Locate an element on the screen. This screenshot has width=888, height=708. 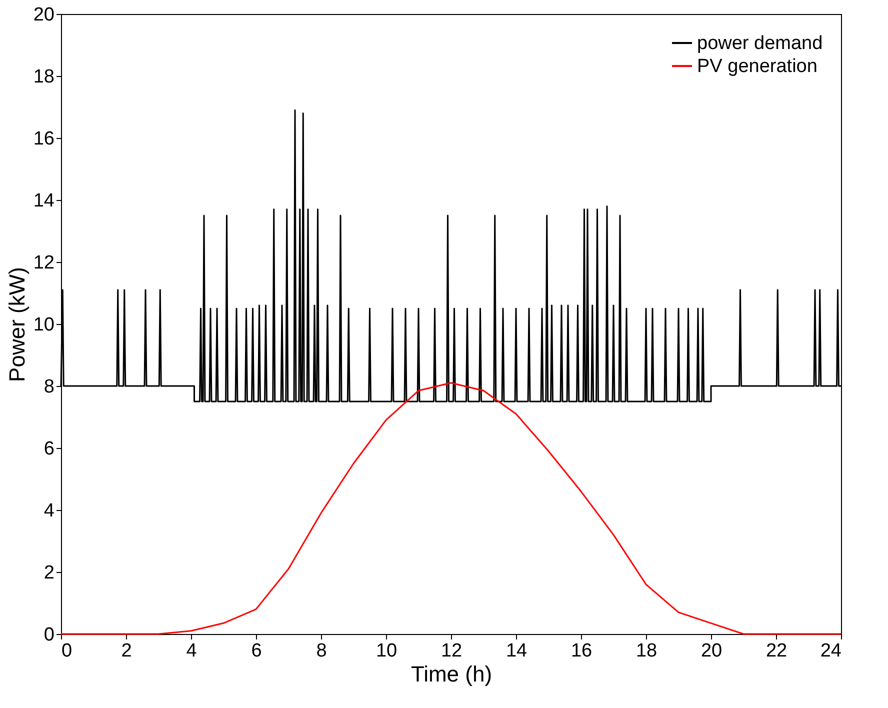
y-tick-label: 8 is located at coordinates (49, 387).